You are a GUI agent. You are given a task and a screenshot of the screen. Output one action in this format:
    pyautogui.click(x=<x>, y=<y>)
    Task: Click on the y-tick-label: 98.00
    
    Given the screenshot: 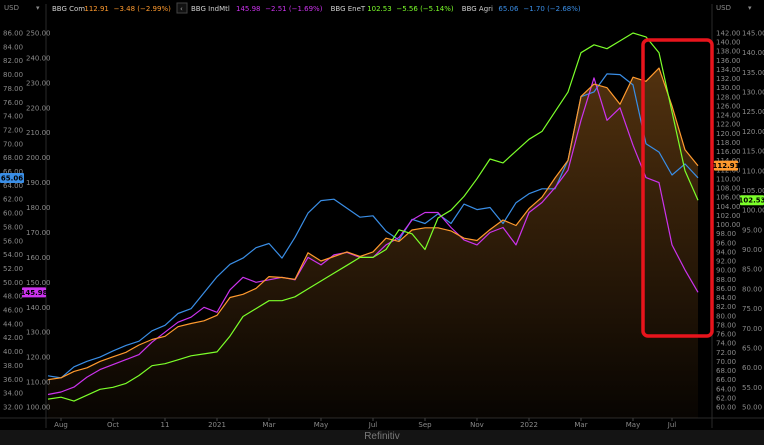 What is the action you would take?
    pyautogui.click(x=726, y=234)
    